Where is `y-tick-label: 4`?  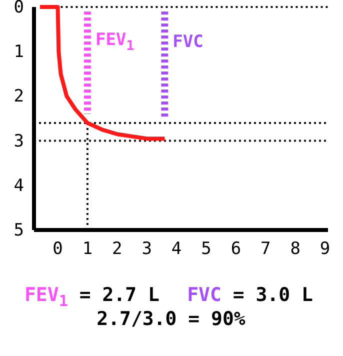
y-tick-label: 4 is located at coordinates (19, 186).